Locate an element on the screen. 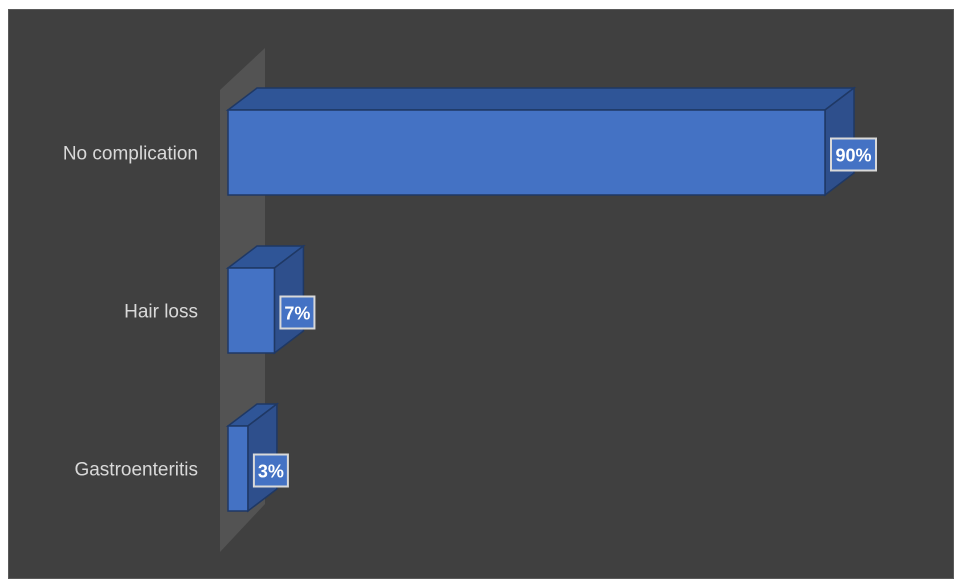  data-label-text: 90% is located at coordinates (853, 156).